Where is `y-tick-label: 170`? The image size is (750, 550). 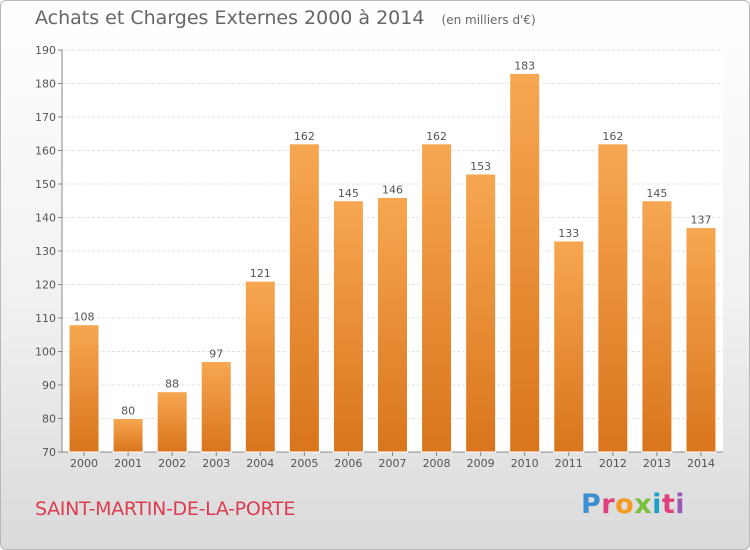 y-tick-label: 170 is located at coordinates (45, 117).